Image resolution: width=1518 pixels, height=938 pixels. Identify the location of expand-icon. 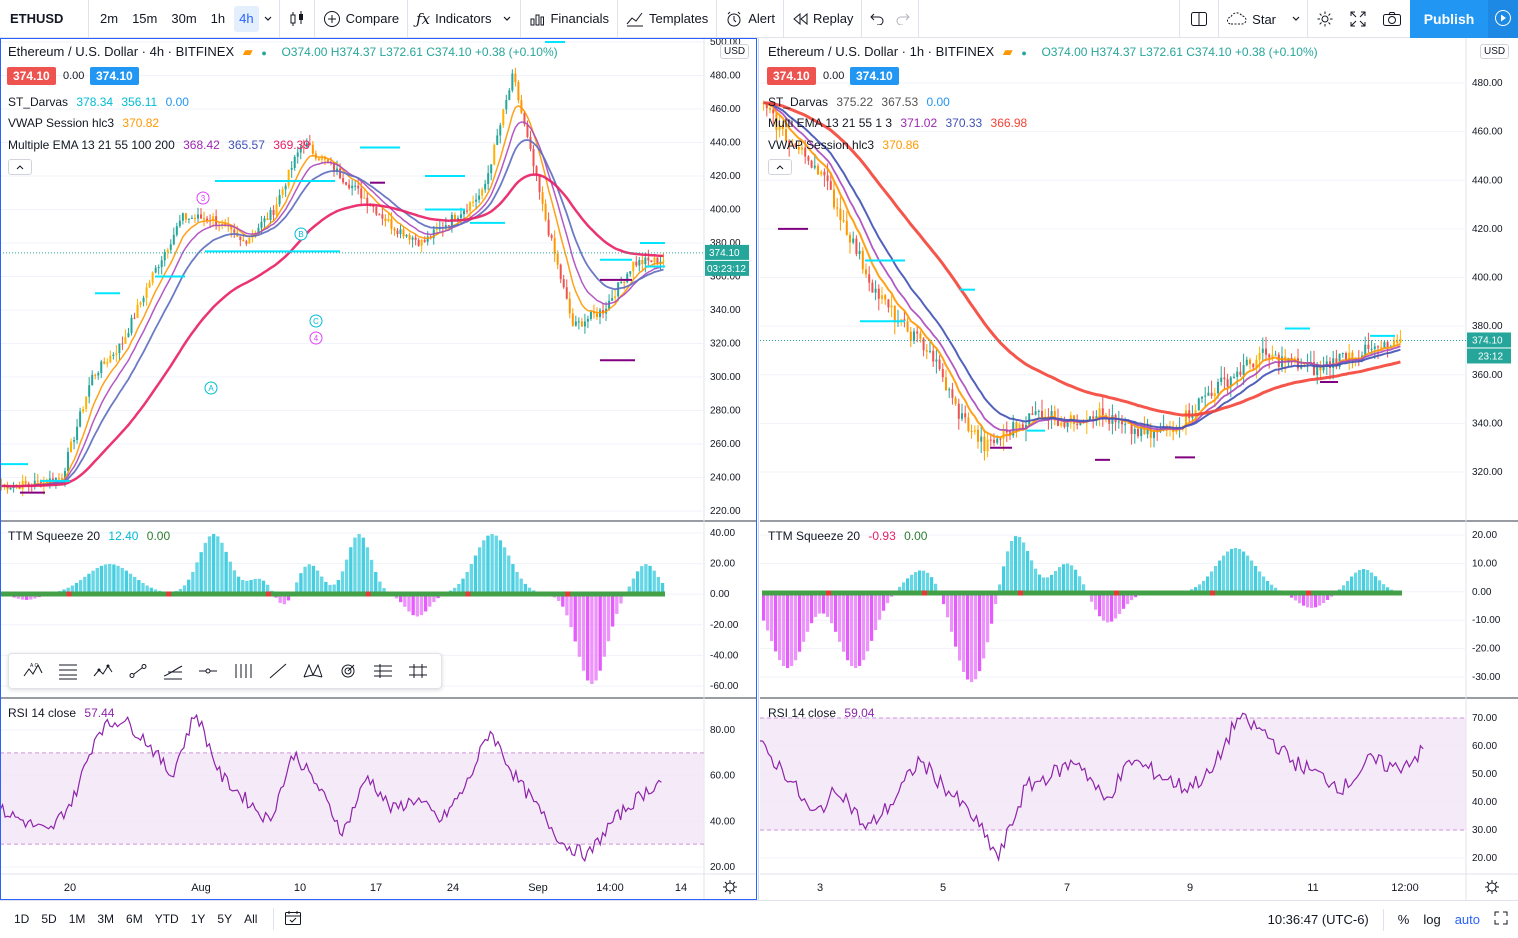
(1501, 919).